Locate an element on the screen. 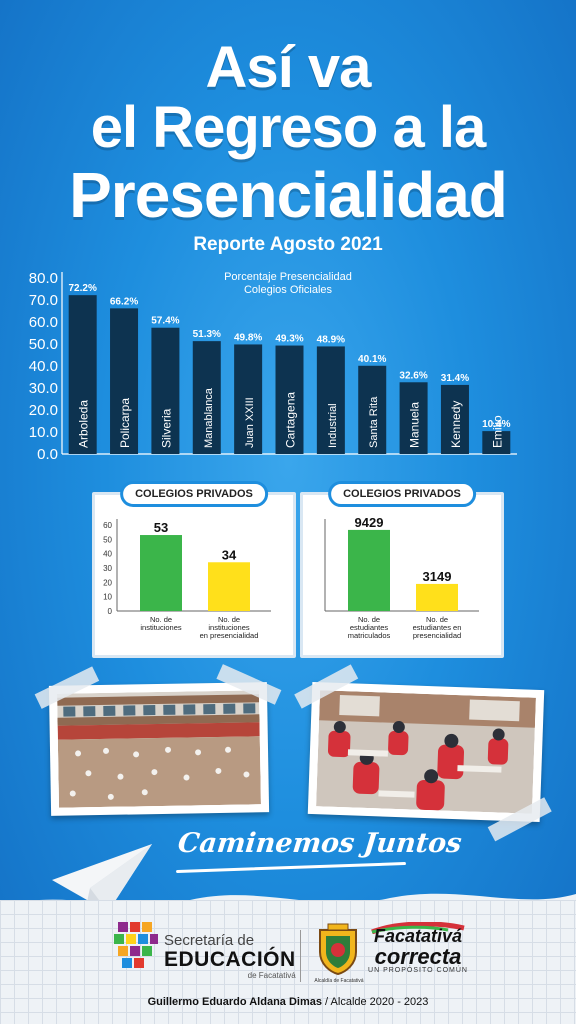 The height and width of the screenshot is (1024, 576). data-label: 10.4% is located at coordinates (496, 424).